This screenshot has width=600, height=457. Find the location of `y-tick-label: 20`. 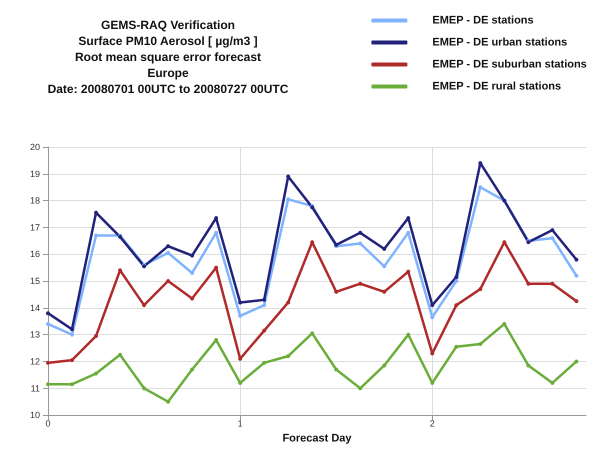

y-tick-label: 20 is located at coordinates (35, 147).